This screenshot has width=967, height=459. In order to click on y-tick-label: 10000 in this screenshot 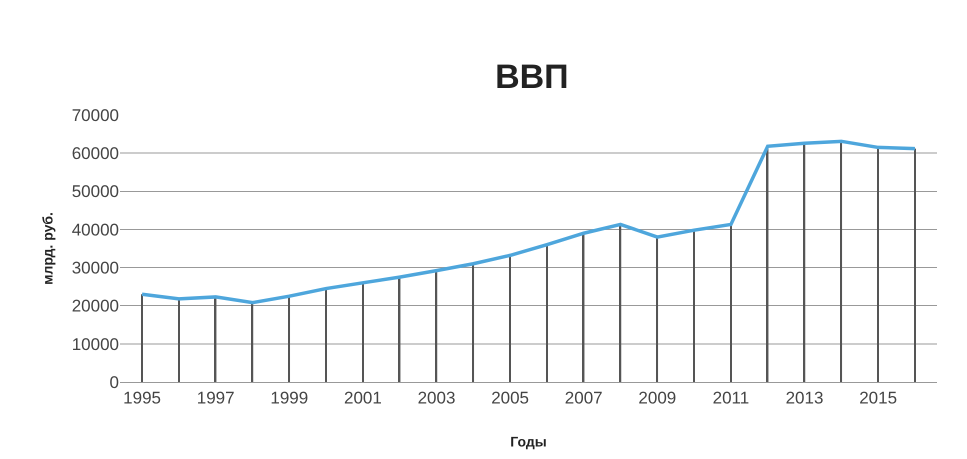, I will do `click(95, 344)`.